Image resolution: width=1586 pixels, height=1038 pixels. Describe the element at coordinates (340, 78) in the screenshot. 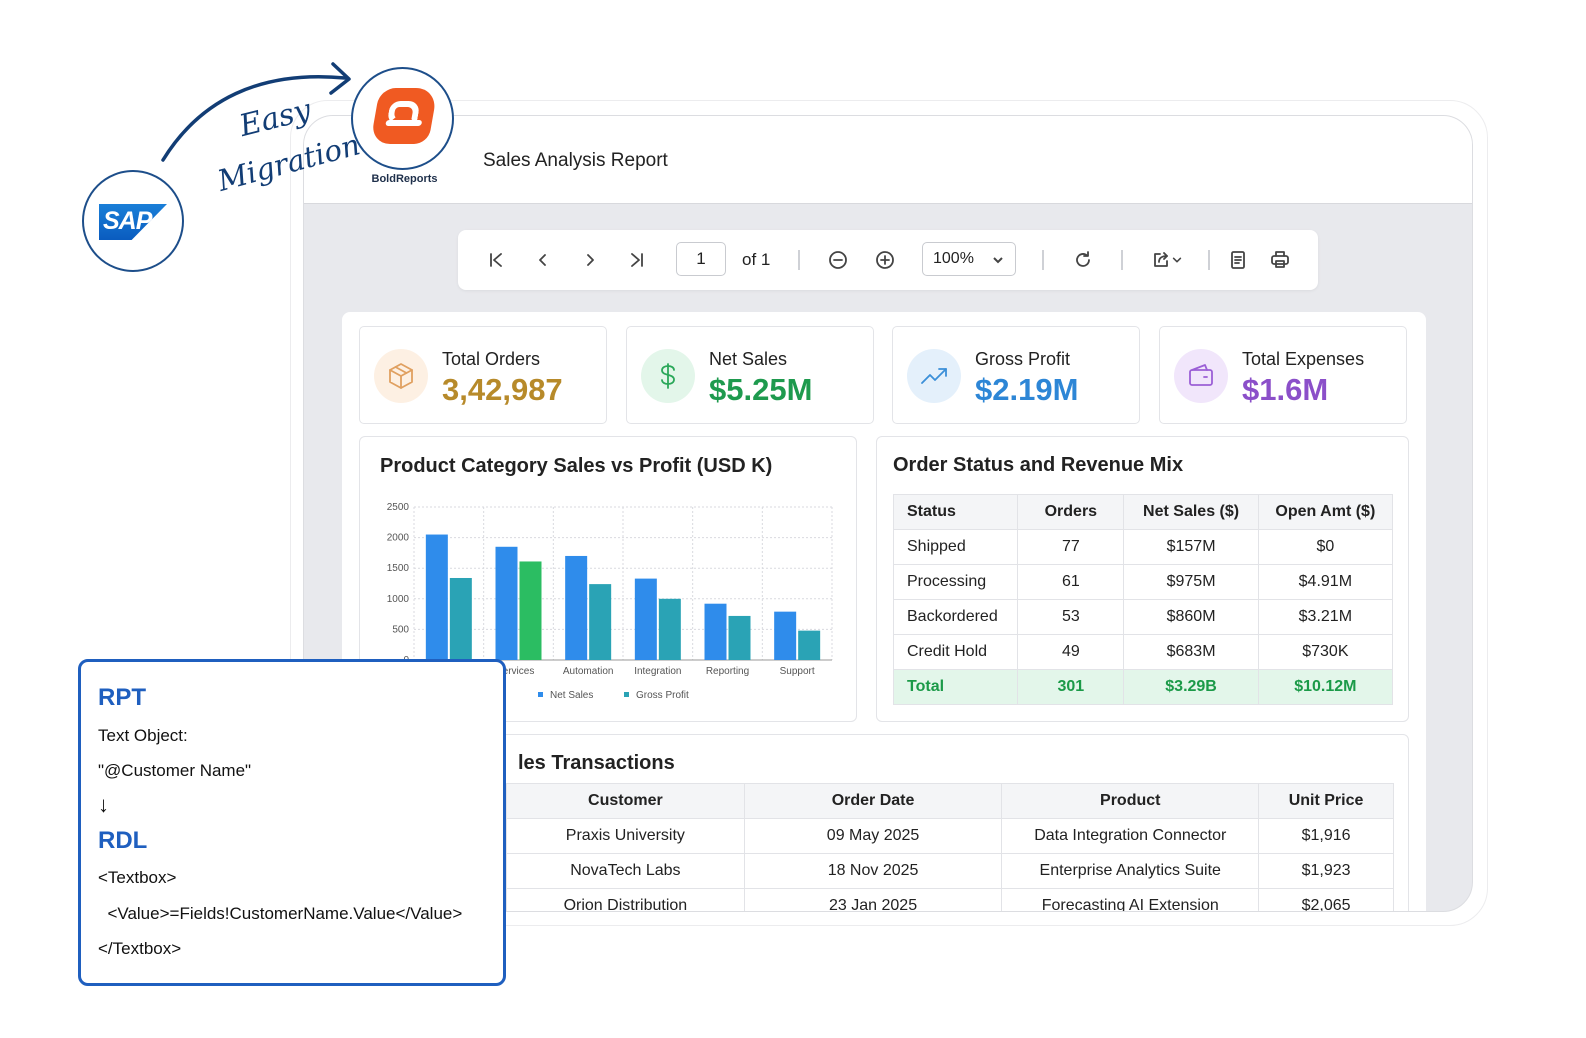

I see `arrow-head-icon` at that location.